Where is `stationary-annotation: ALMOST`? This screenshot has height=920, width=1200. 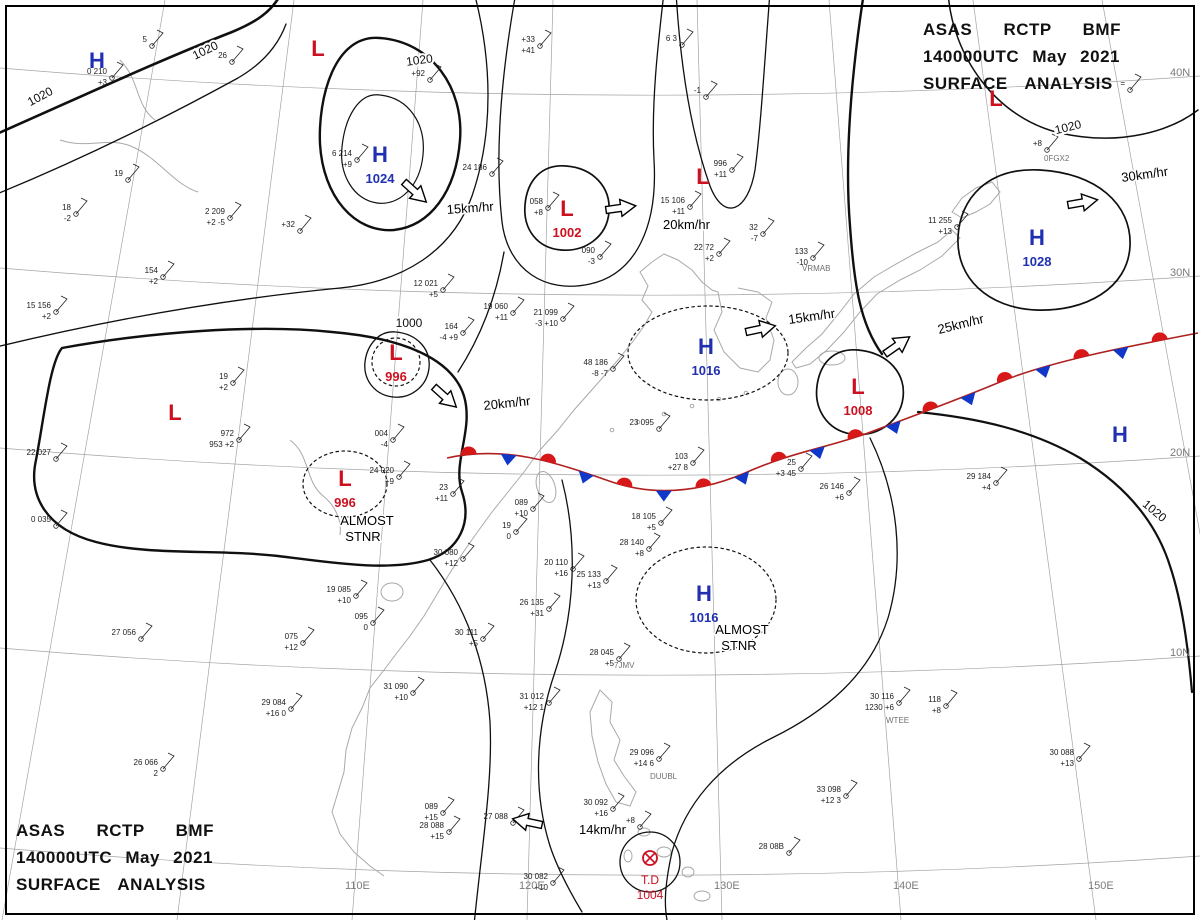
stationary-annotation: ALMOST is located at coordinates (367, 520).